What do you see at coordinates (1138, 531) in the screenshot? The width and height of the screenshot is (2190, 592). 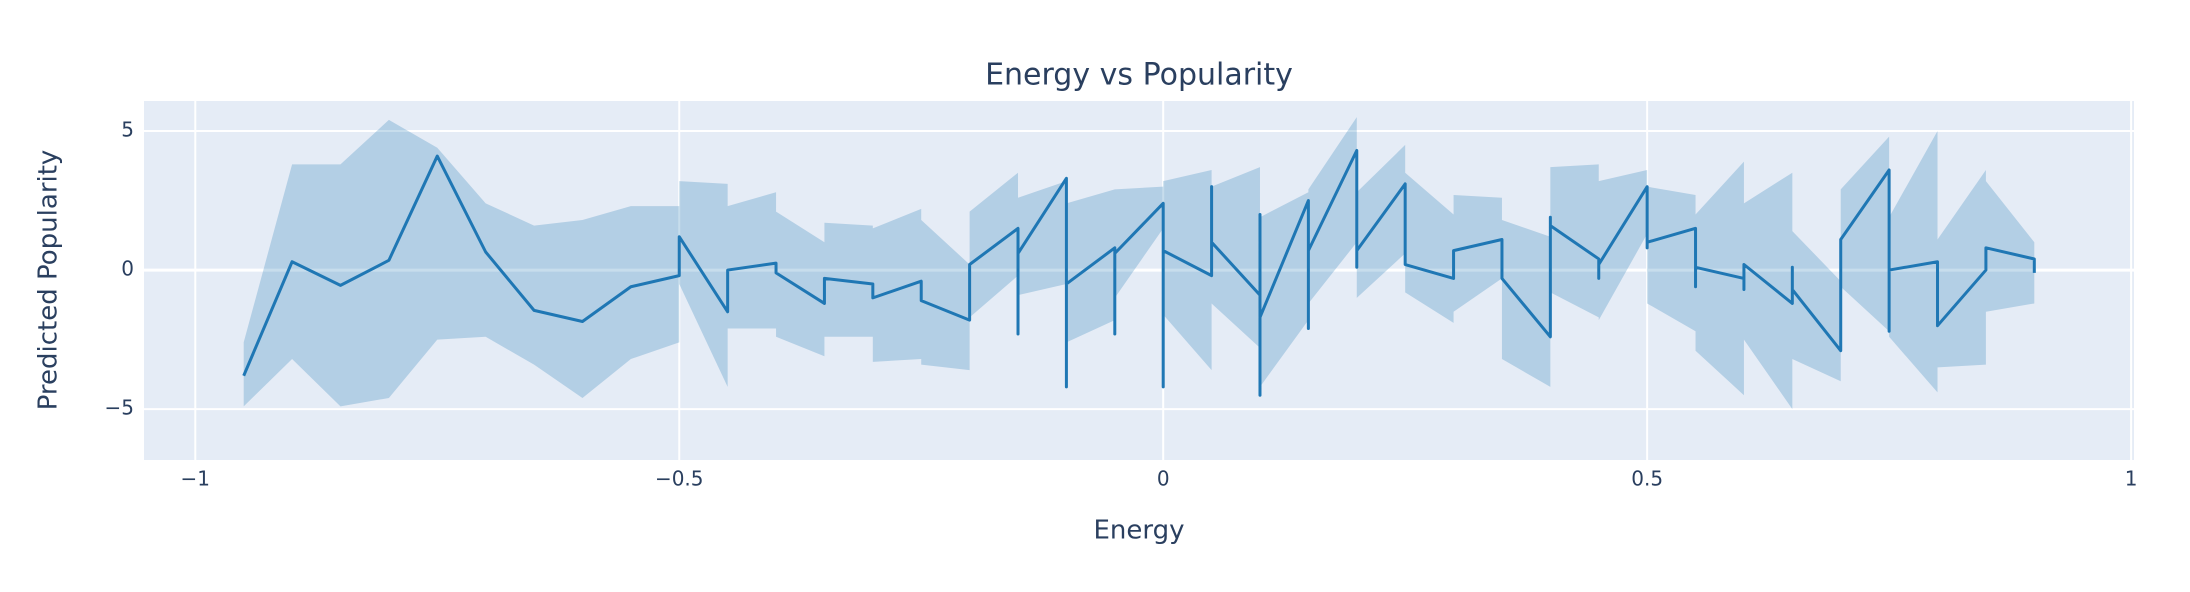 I see `x-axis-title: Energy` at bounding box center [1138, 531].